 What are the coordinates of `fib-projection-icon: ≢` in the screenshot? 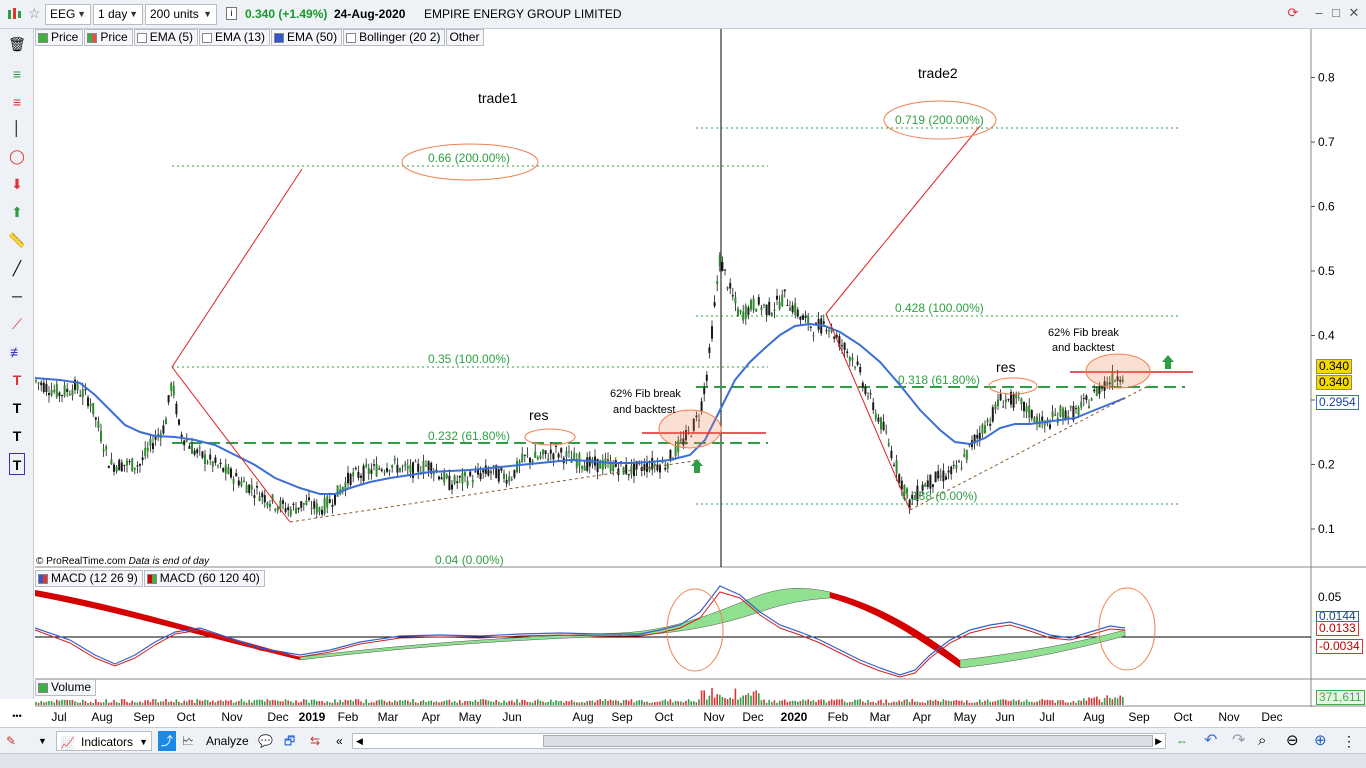 It's located at (17, 352).